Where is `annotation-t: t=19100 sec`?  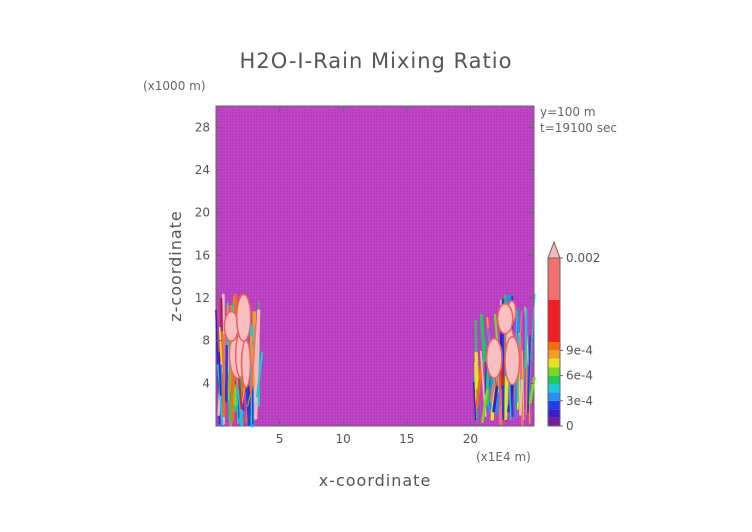
annotation-t: t=19100 sec is located at coordinates (578, 128).